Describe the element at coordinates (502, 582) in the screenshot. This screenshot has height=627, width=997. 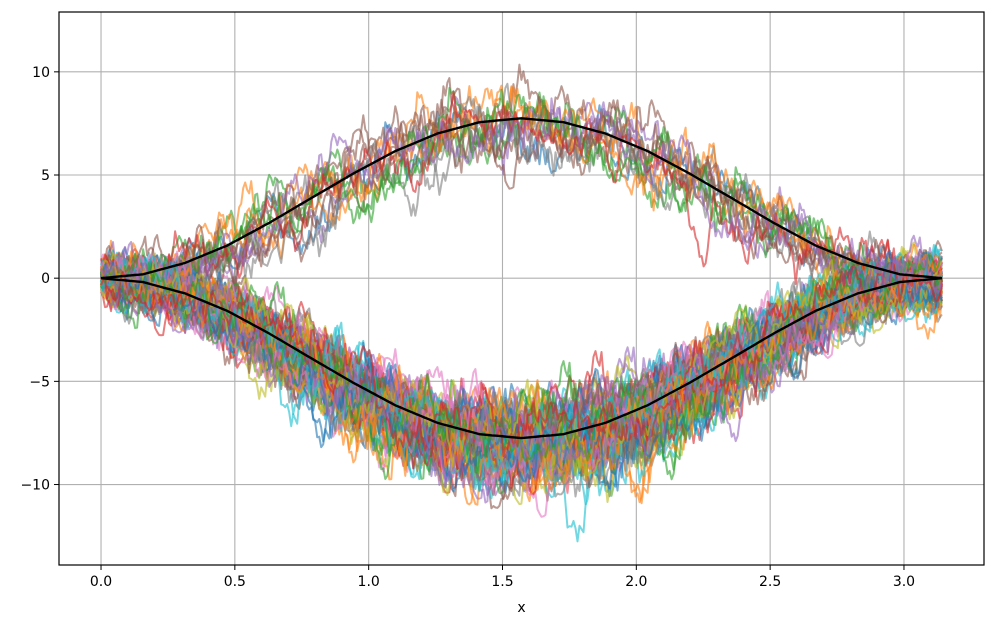
I see `x-tick-label: 1.5` at that location.